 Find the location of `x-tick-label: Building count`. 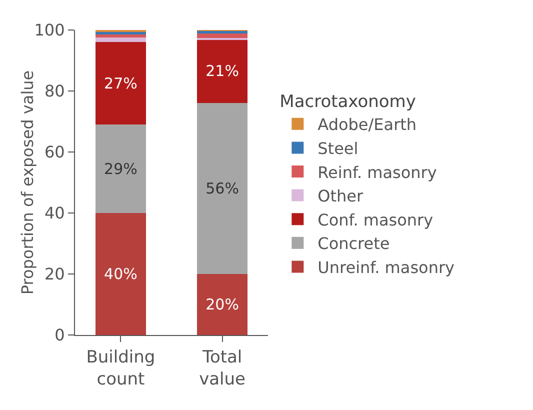

x-tick-label: Building count is located at coordinates (121, 368).